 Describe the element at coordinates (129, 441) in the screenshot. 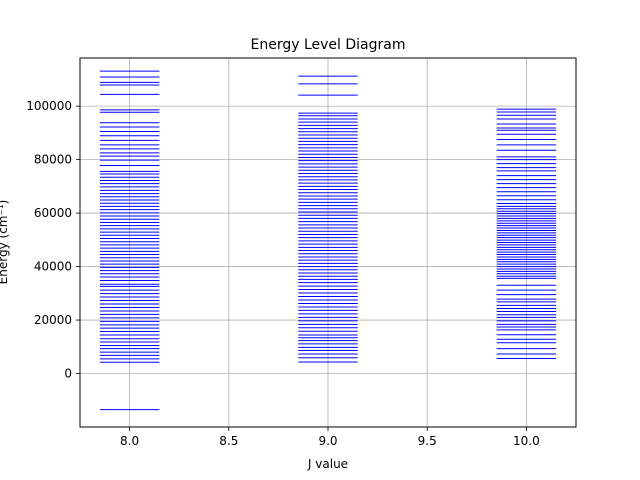

I see `x-tick-label: 8.0` at that location.